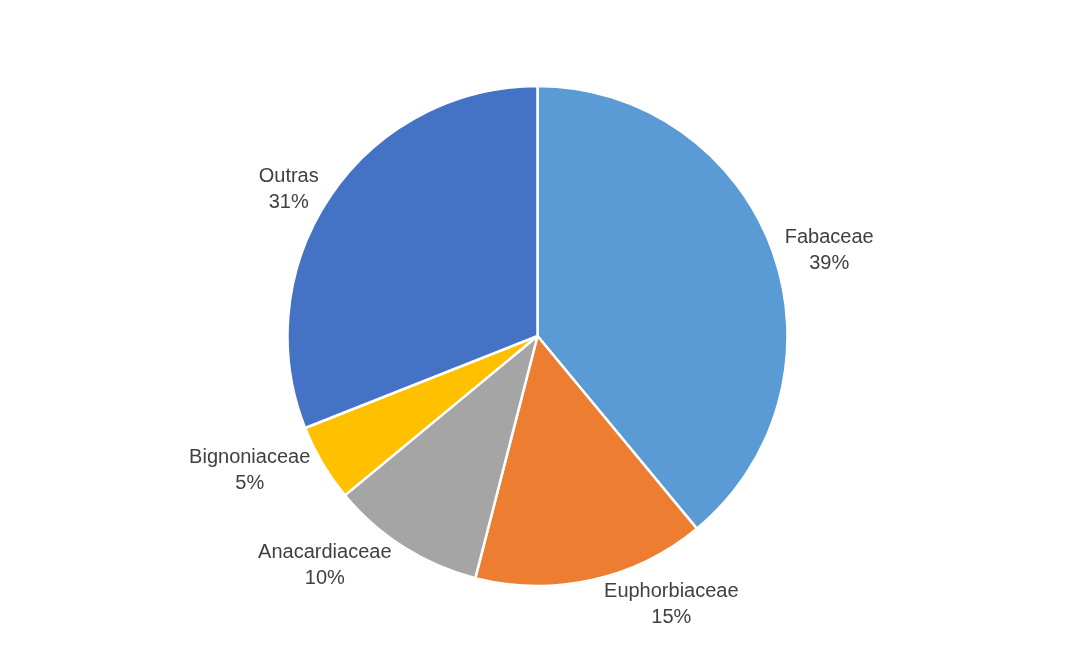 This screenshot has width=1075, height=648. Describe the element at coordinates (671, 589) in the screenshot. I see `slice-label: Euphorbiaceae` at that location.